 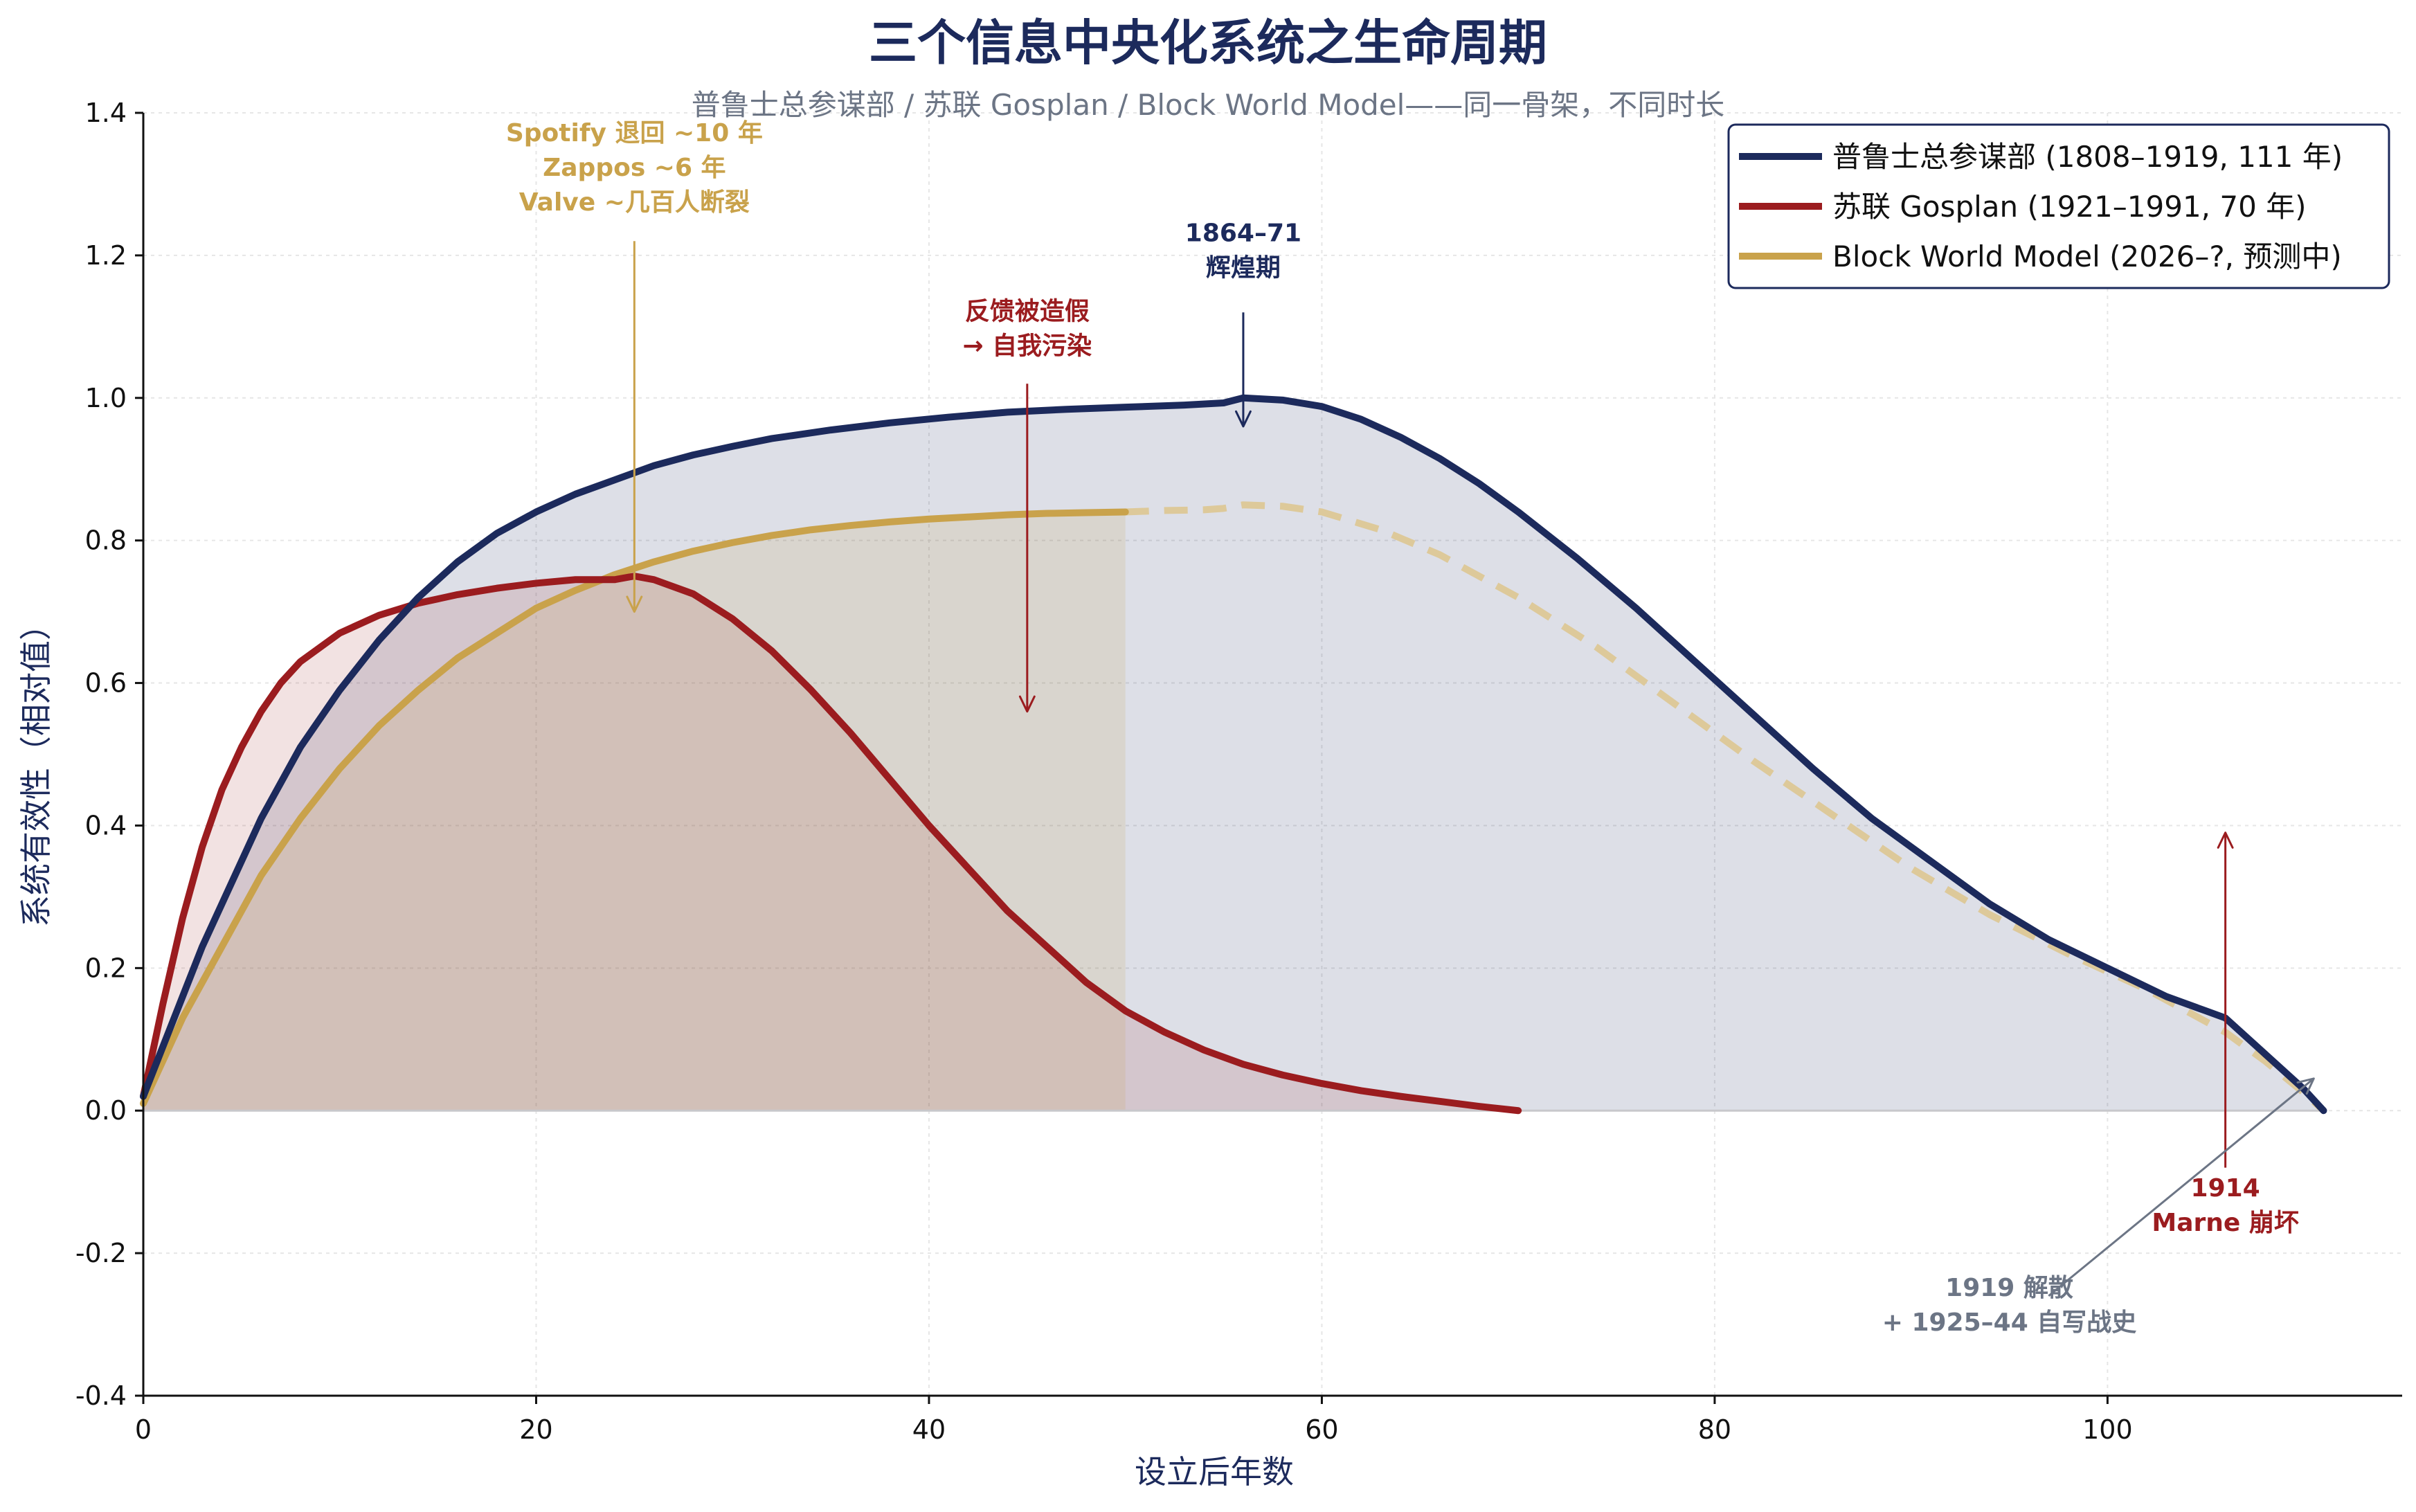 I want to click on annotation-3-arrow-head, so click(x=2225, y=840).